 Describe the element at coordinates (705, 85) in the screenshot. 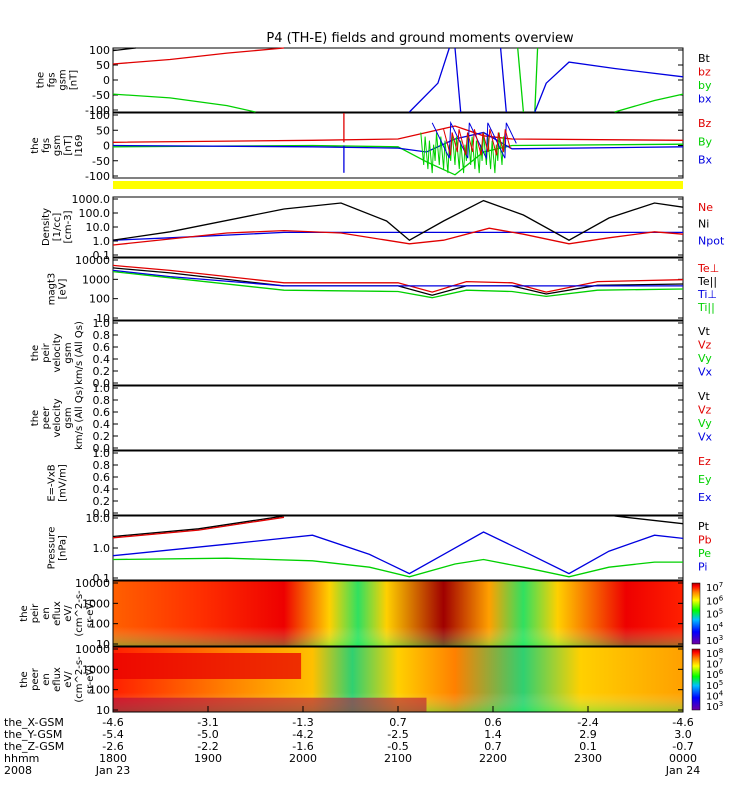

I see `fgs-legend-by: by` at that location.